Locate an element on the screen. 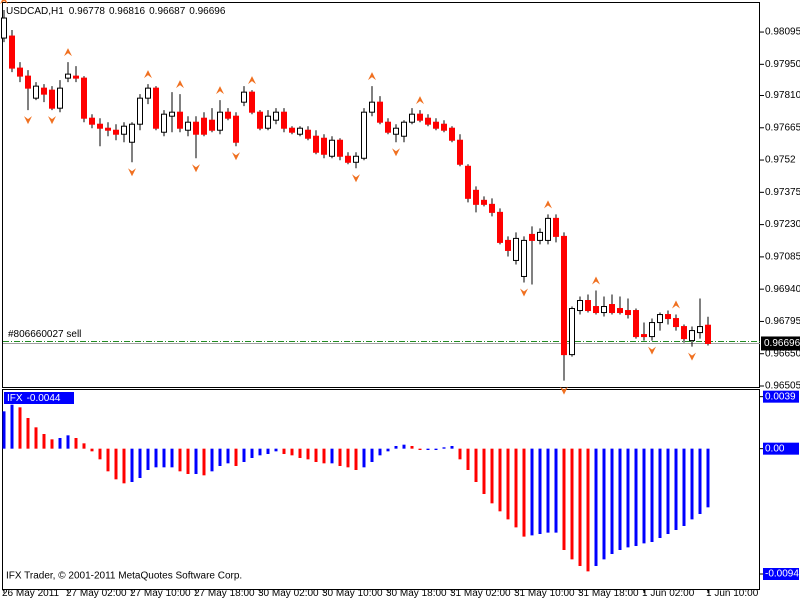  indicator-title-box is located at coordinates (39, 398).